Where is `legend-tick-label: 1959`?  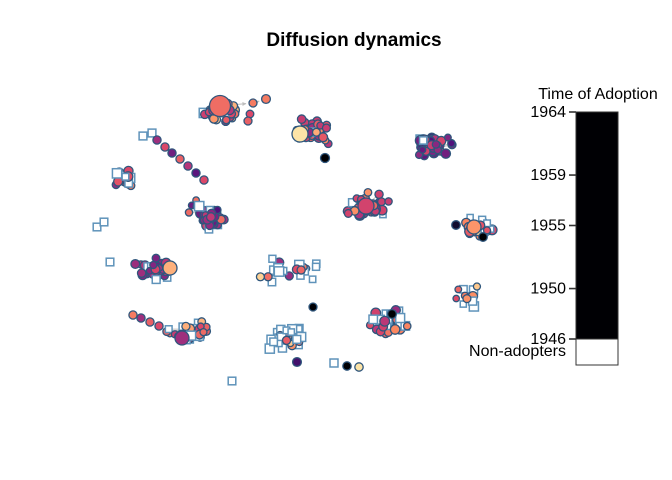
legend-tick-label: 1959 is located at coordinates (548, 175).